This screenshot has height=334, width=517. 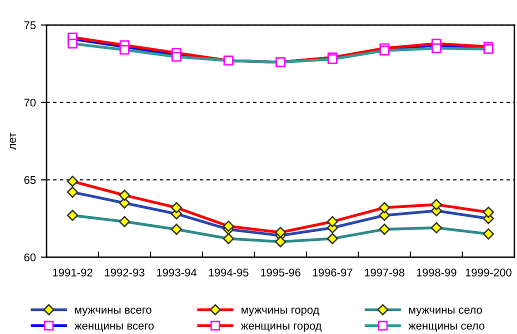 I want to click on x-tick-label: 1998-99, so click(x=436, y=272).